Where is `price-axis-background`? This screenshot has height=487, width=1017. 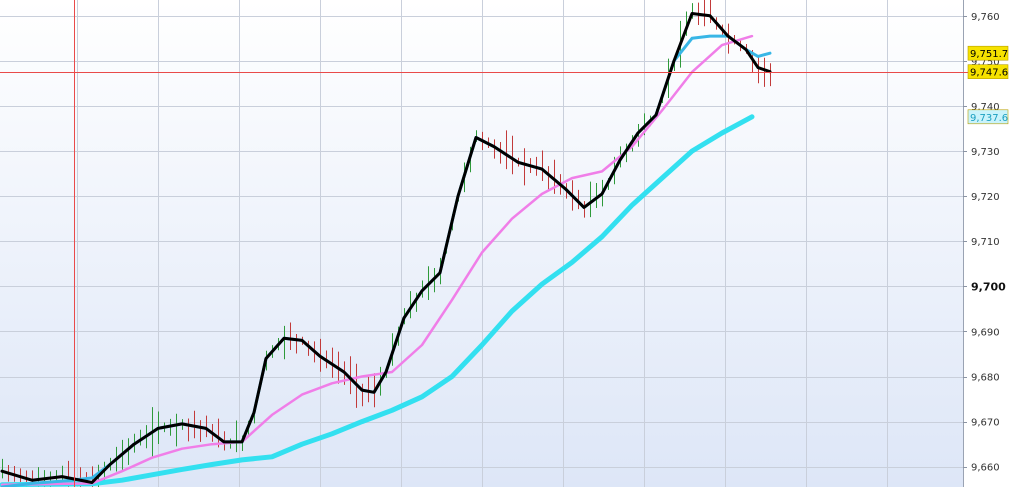 price-axis-background is located at coordinates (990, 243).